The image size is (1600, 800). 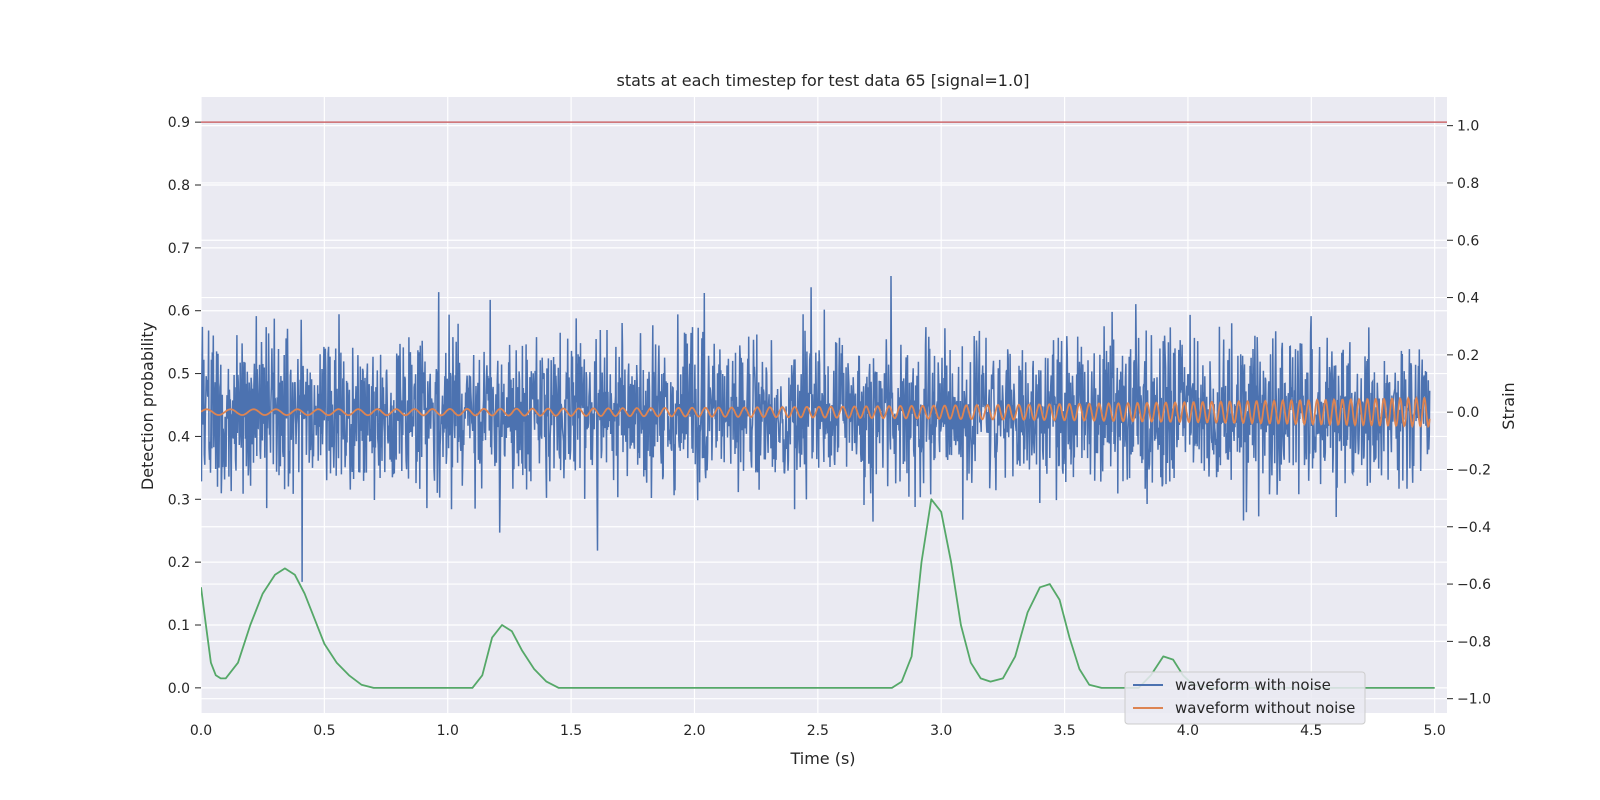 I want to click on x-tick-label: 2.0, so click(x=694, y=731).